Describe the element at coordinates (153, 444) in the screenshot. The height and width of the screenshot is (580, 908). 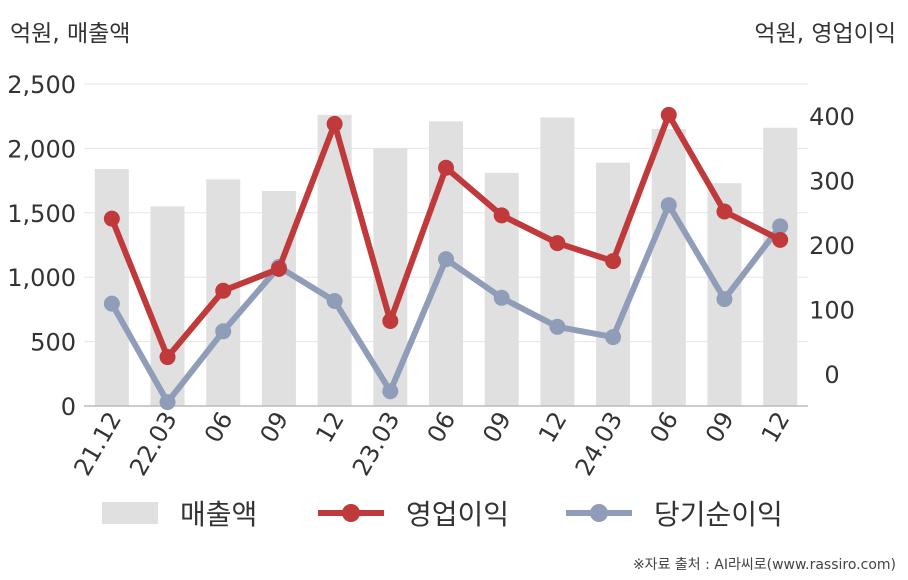
I see `x-tick-label: 22.03` at that location.